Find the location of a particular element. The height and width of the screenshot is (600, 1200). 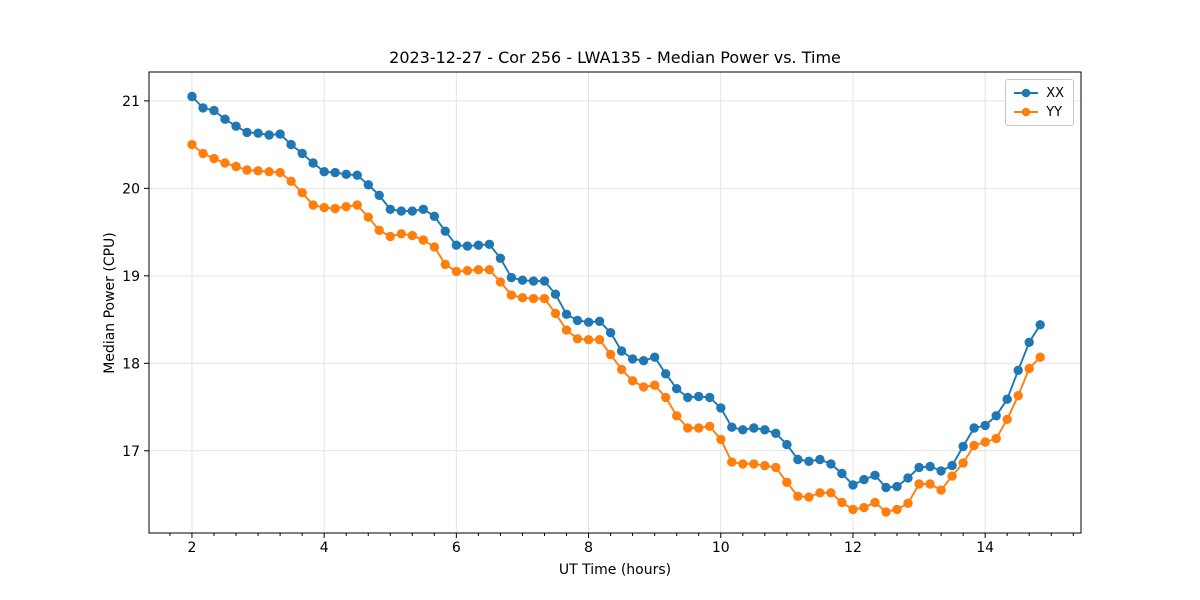

svg-text: 20 is located at coordinates (131, 189).